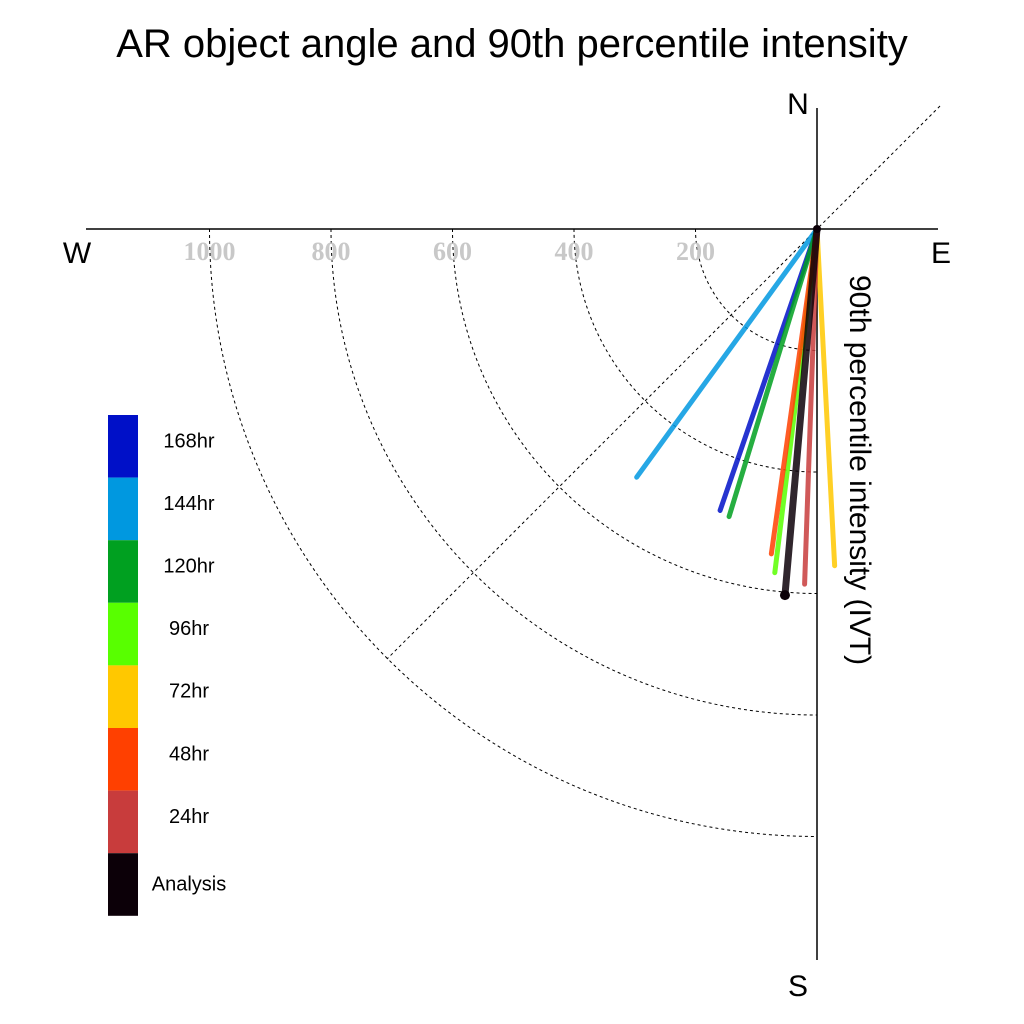 The height and width of the screenshot is (1024, 1024). Describe the element at coordinates (77, 253) in the screenshot. I see `compass-west-label: W` at that location.